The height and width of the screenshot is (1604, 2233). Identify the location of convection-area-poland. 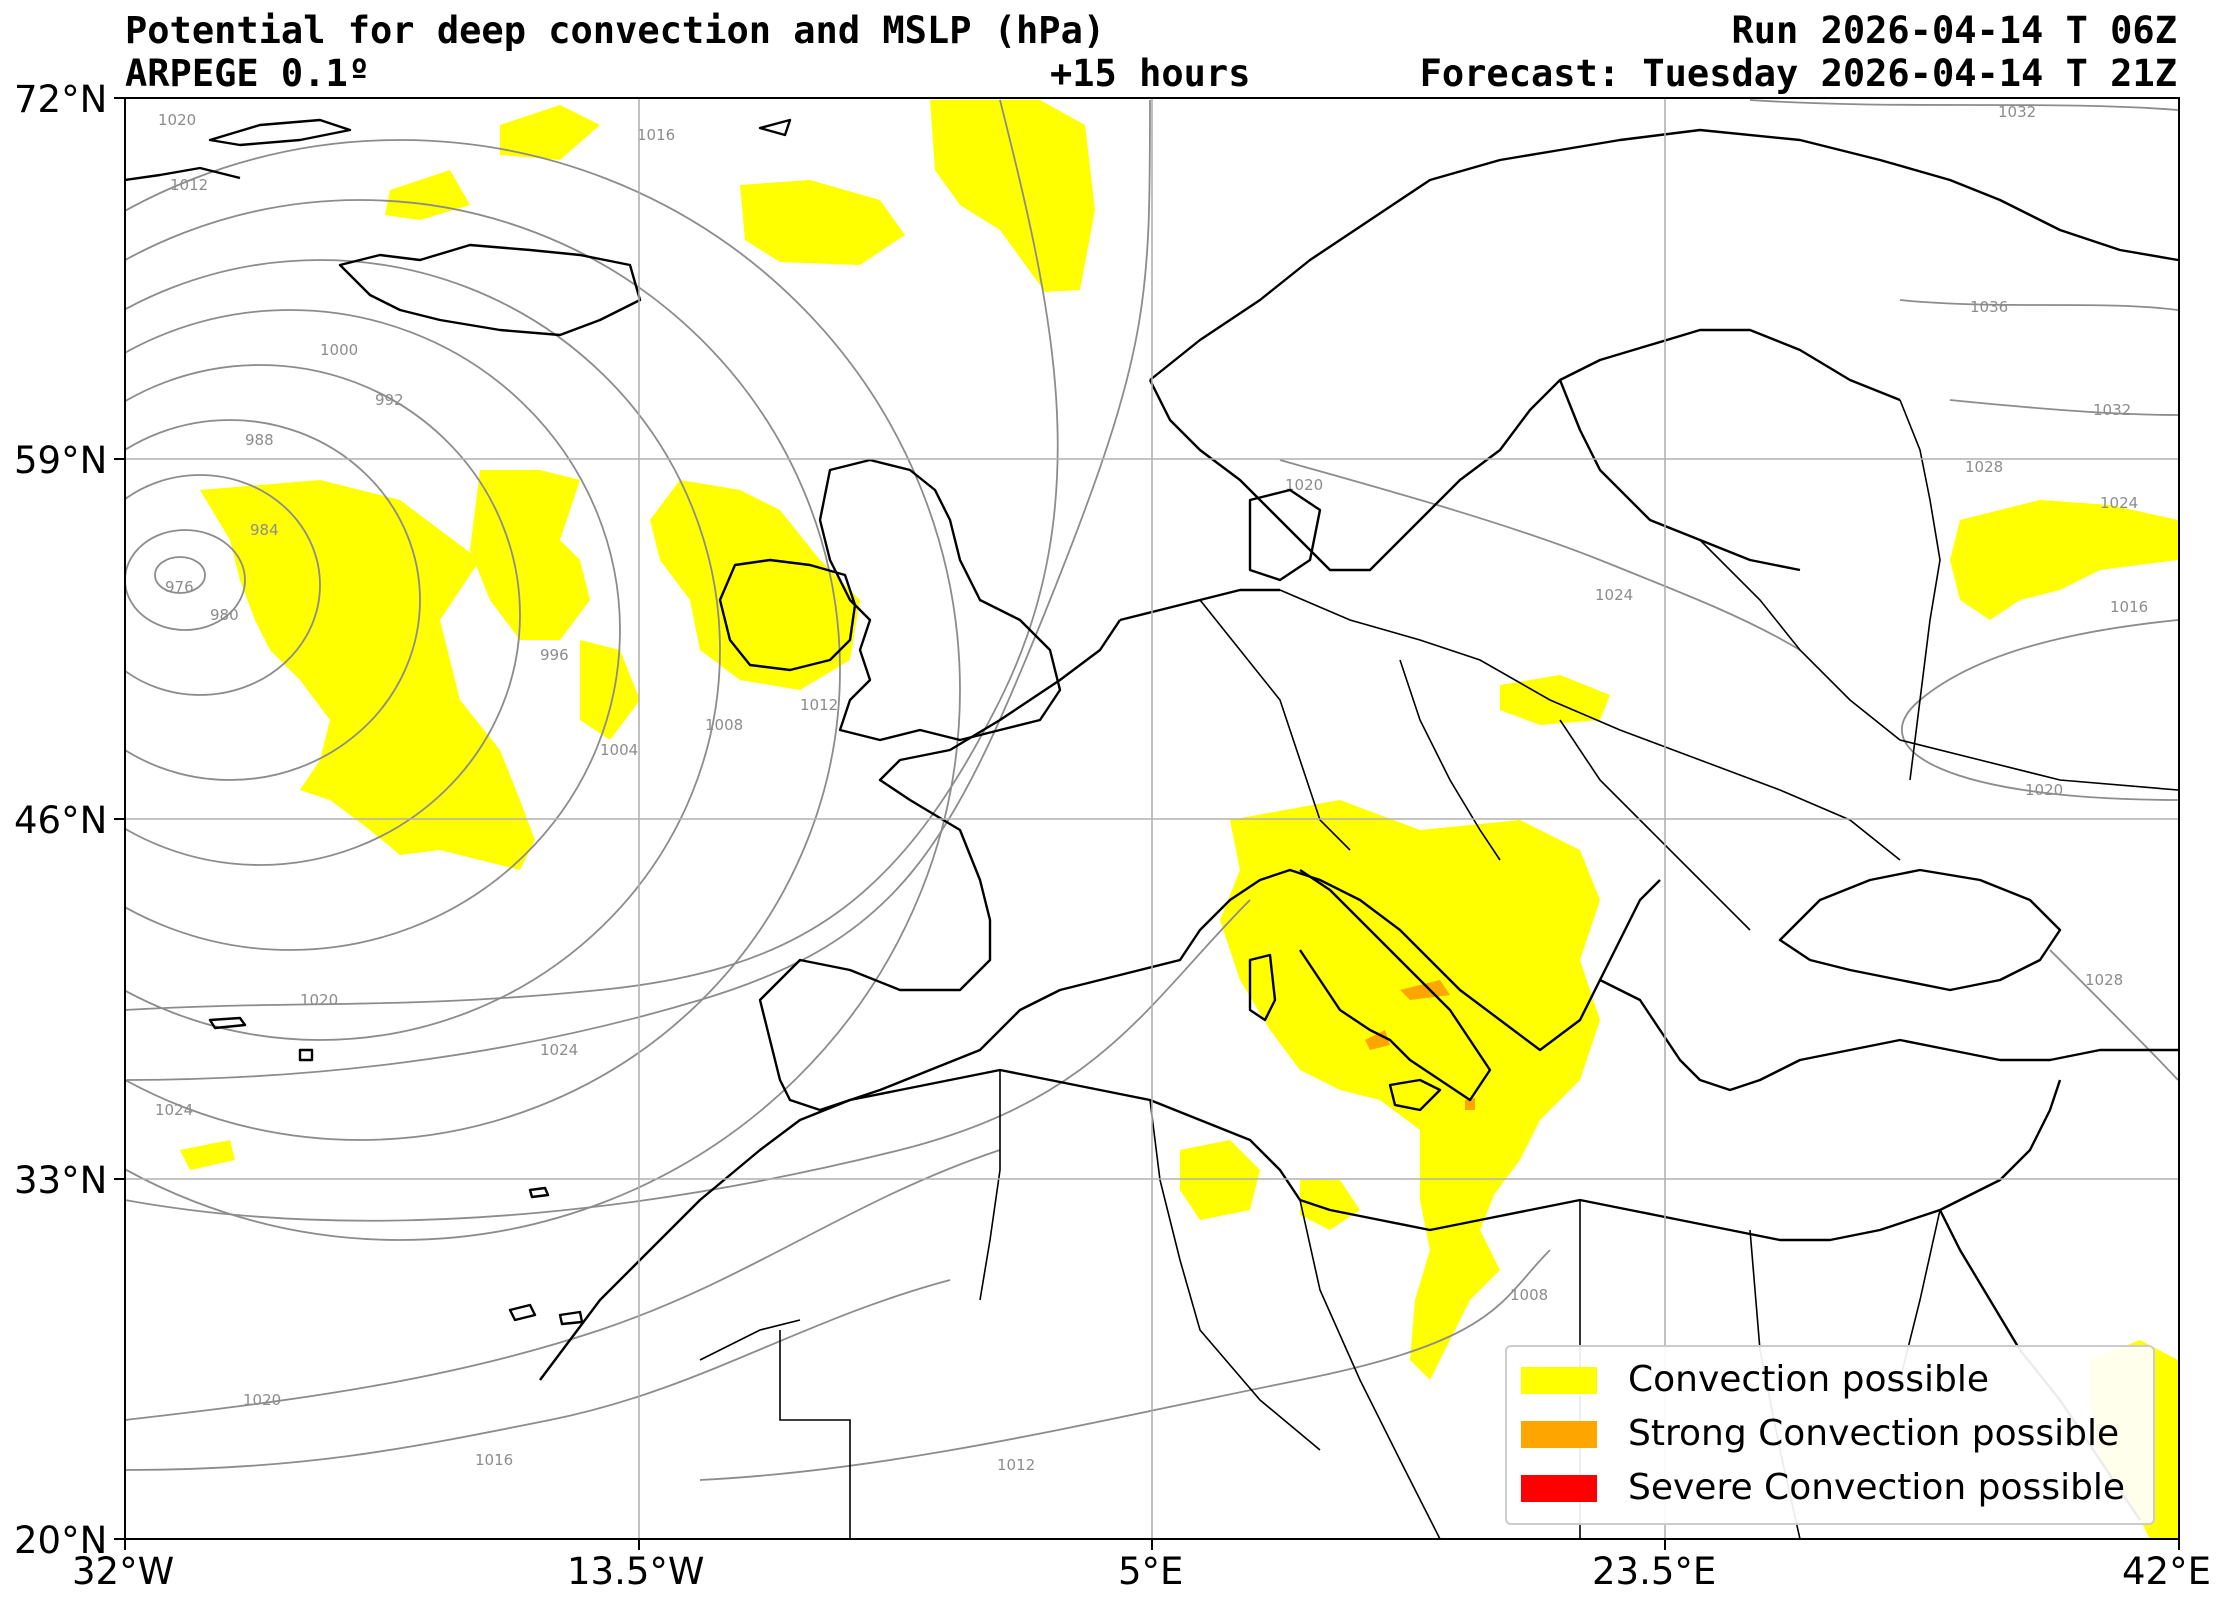
(1555, 700).